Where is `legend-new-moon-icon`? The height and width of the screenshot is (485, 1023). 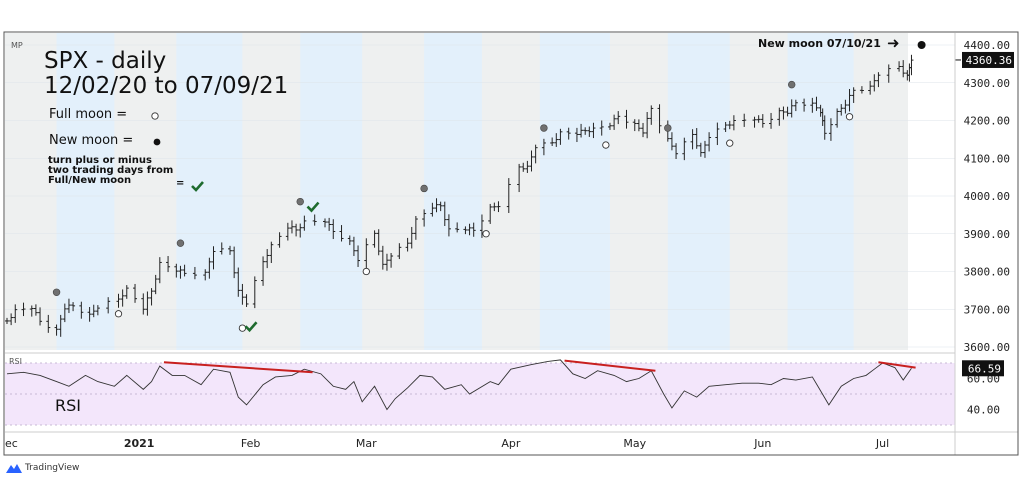
legend-new-moon-icon is located at coordinates (157, 142).